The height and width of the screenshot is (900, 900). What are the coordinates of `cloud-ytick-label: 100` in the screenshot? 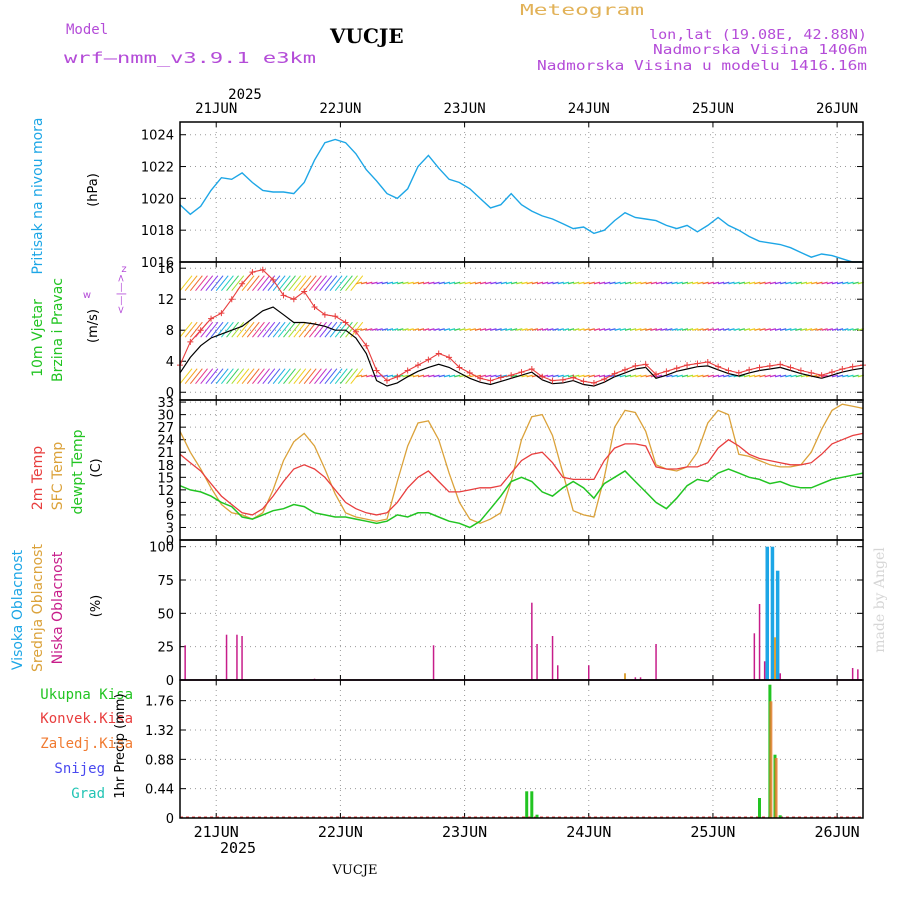 It's located at (161, 548).